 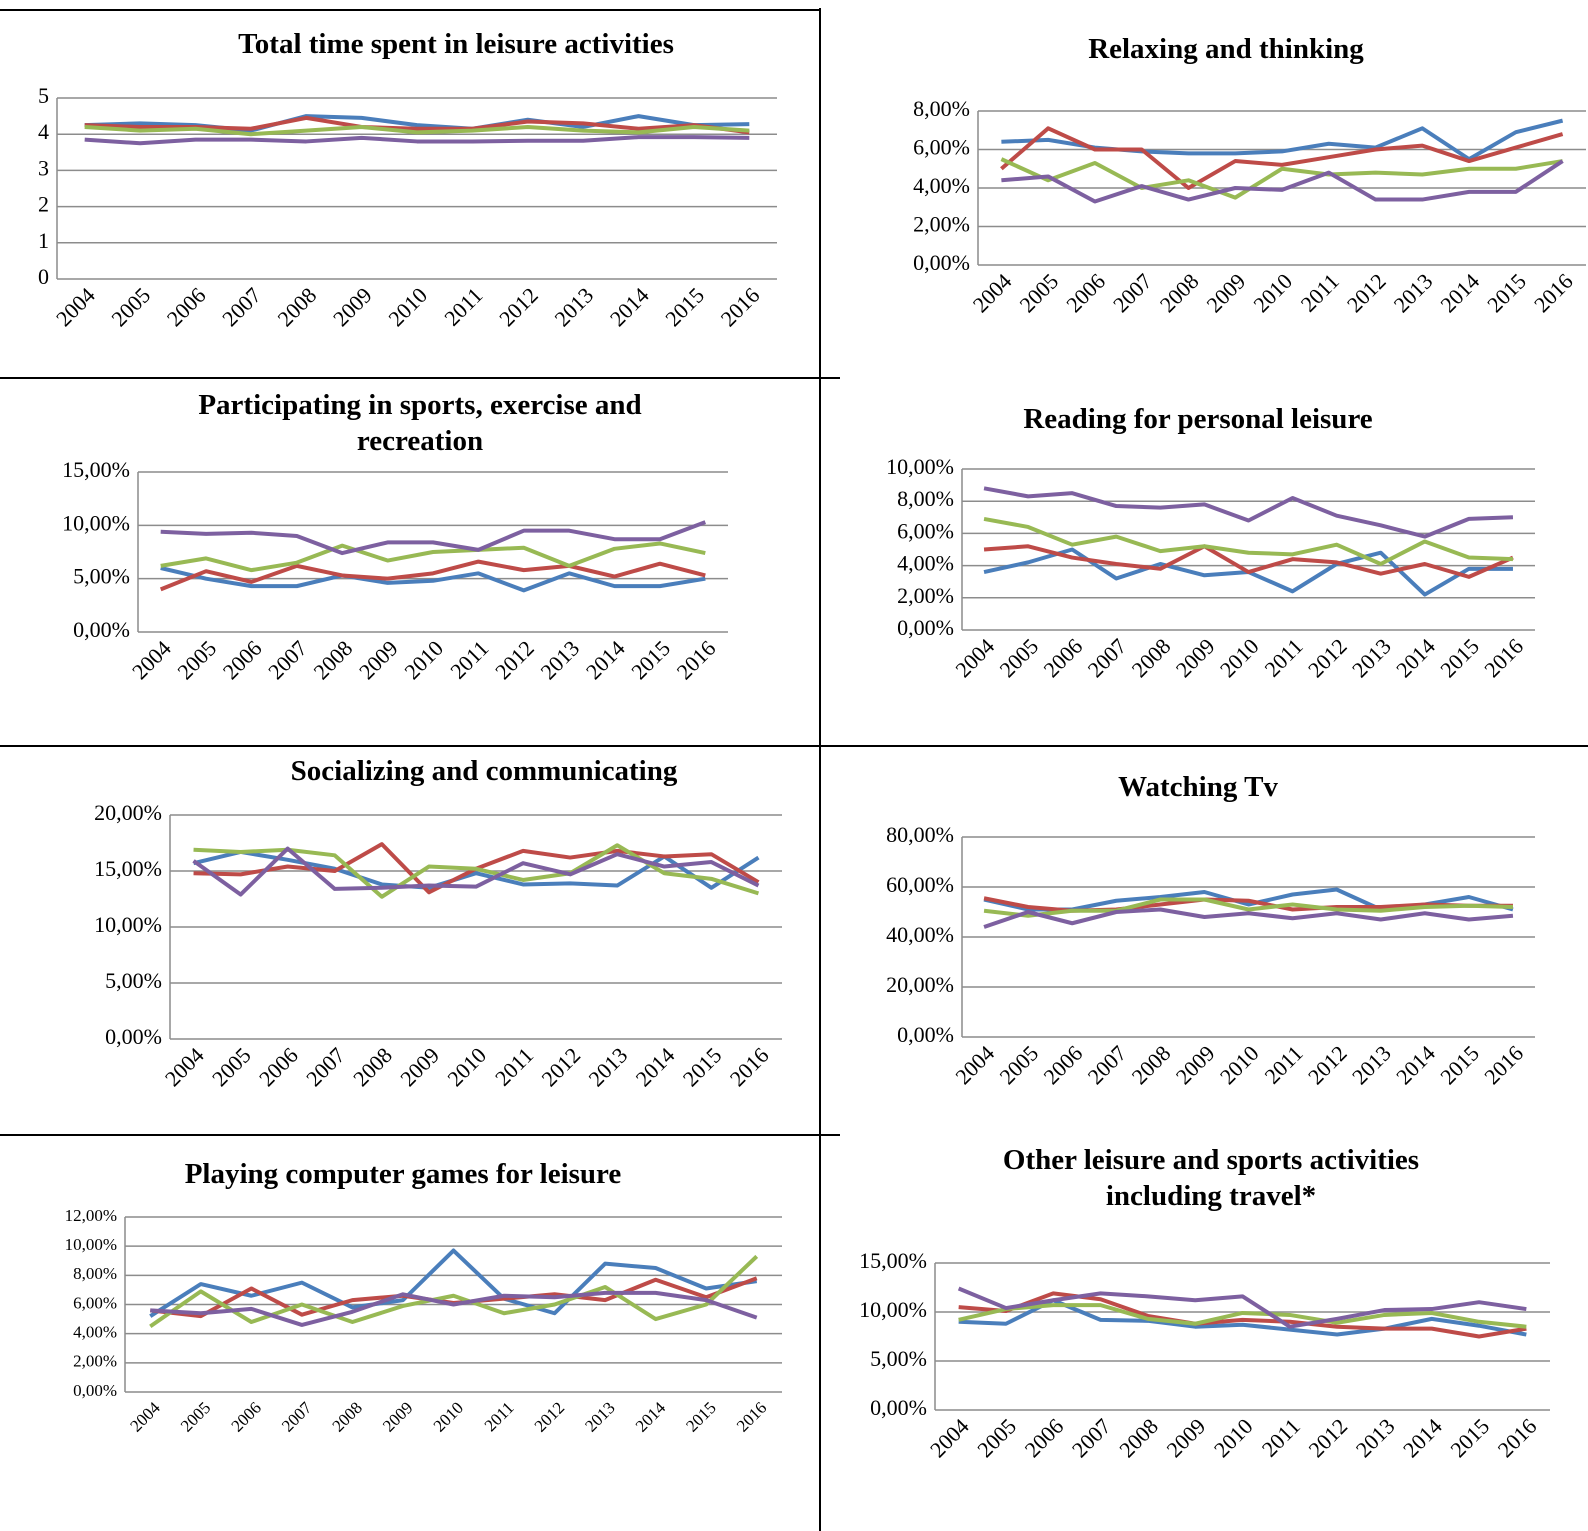 I want to click on y-tick-label: 5,00%, so click(x=133, y=980).